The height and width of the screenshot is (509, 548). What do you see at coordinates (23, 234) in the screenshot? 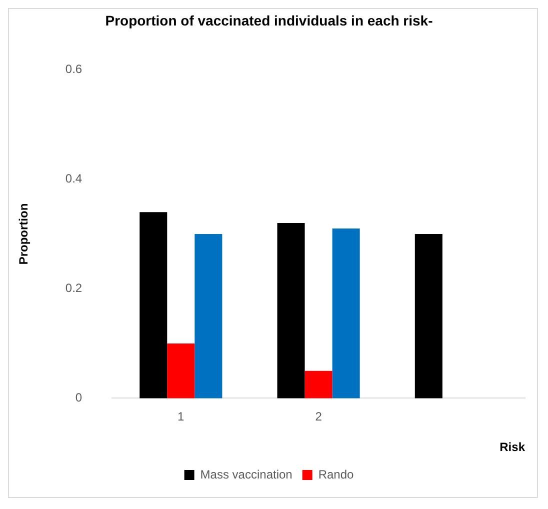
I see `y-axis-title: Proportion` at bounding box center [23, 234].